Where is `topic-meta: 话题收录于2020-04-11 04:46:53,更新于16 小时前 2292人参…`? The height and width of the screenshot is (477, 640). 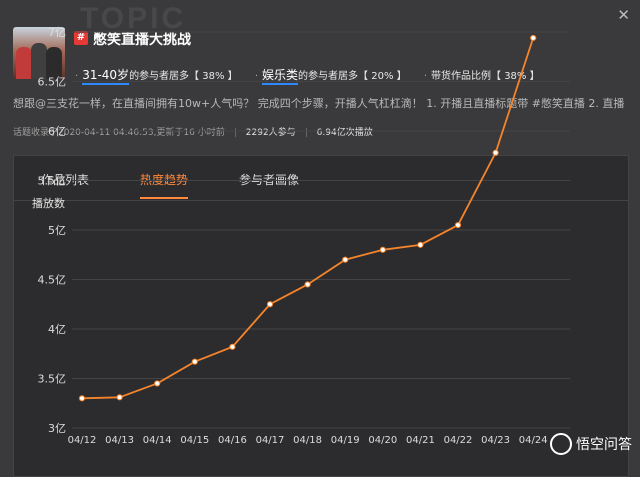 topic-meta: 话题收录于2020-04-11 04:46:53,更新于16 小时前 2292人参… is located at coordinates (193, 131).